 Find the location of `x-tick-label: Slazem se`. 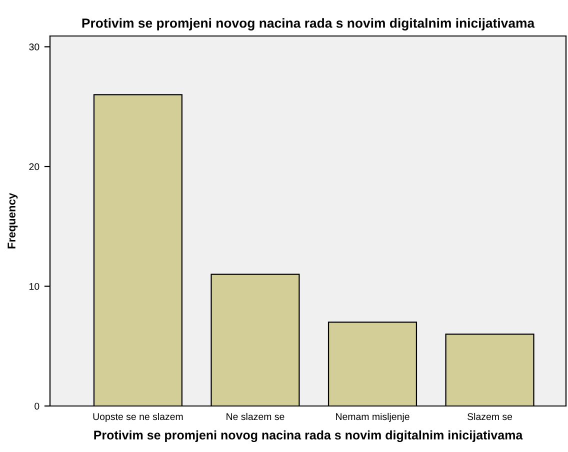

x-tick-label: Slazem se is located at coordinates (490, 416).